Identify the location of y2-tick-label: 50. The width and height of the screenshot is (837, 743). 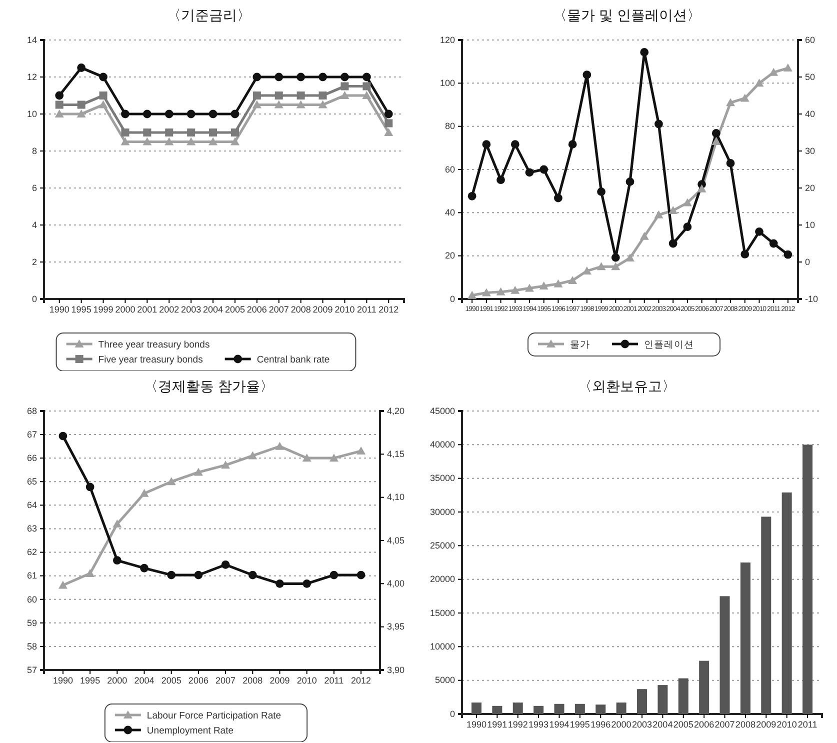
(810, 77).